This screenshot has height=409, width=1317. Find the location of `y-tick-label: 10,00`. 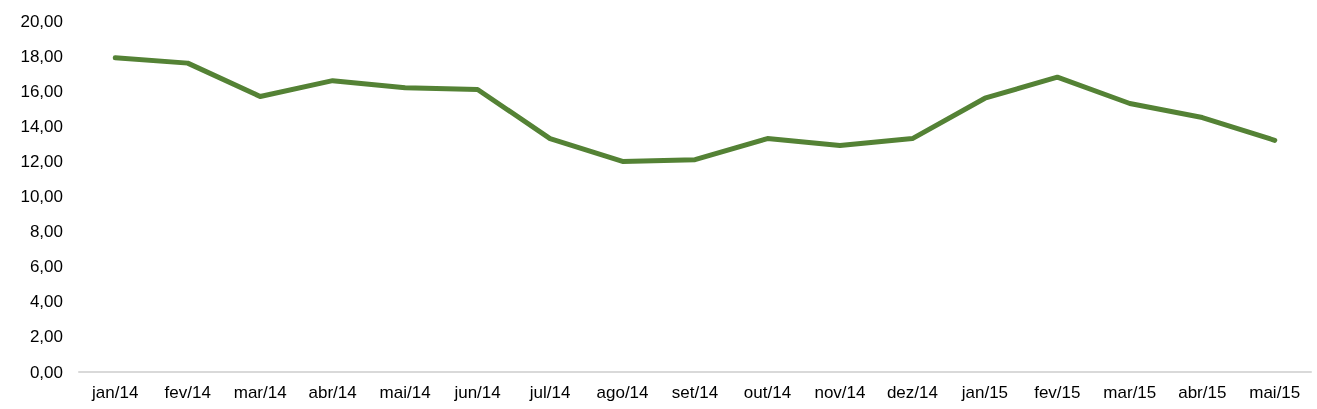

y-tick-label: 10,00 is located at coordinates (41, 196).